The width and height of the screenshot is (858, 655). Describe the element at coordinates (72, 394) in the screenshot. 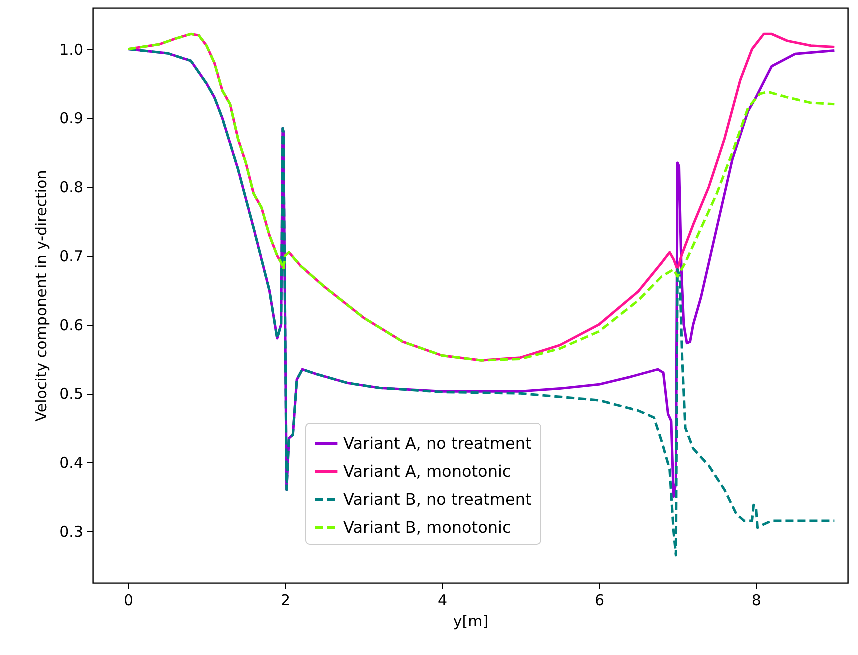

I see `y-tick-label: 0.5` at that location.